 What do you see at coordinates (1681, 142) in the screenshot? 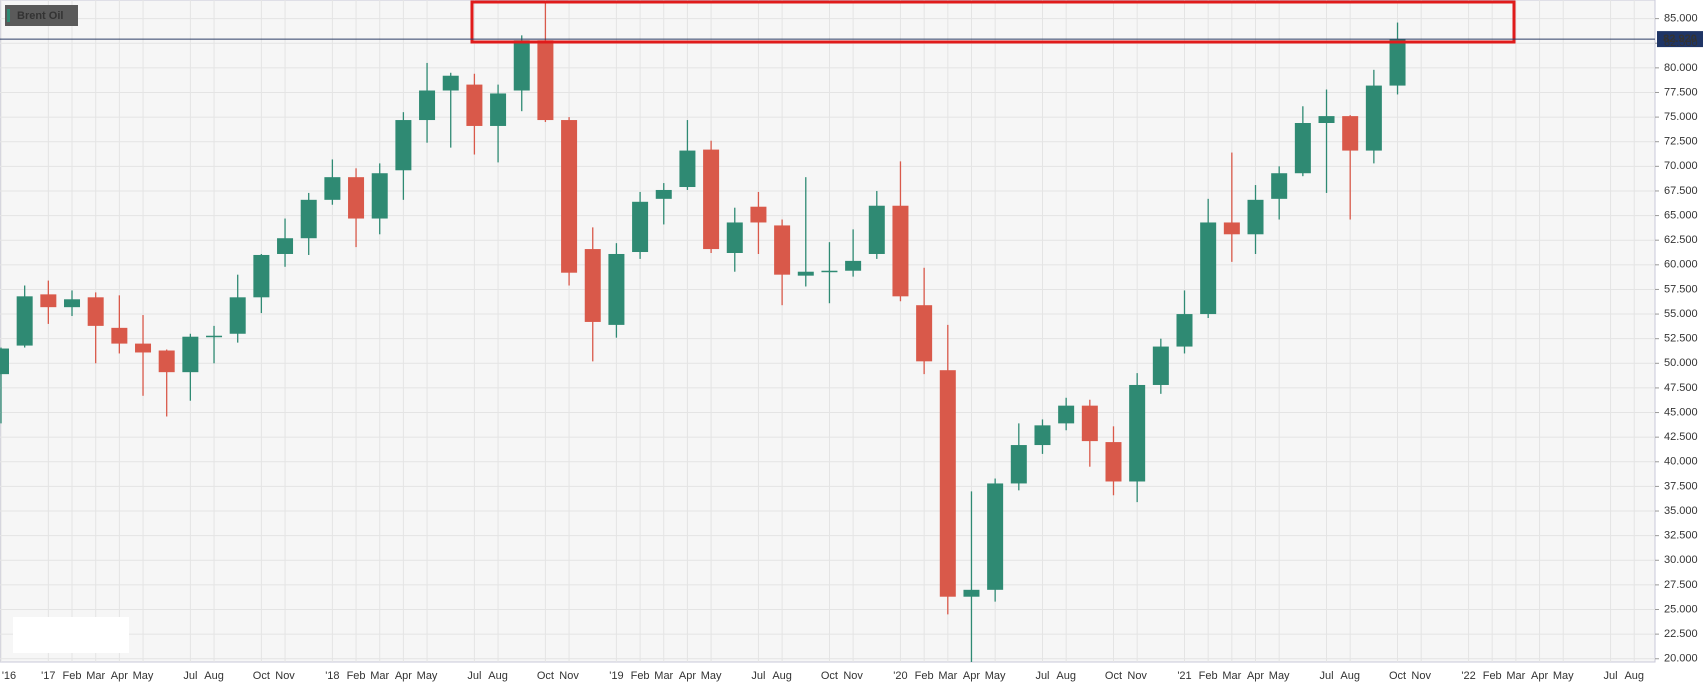
I see `y-tick-label: 72.500` at bounding box center [1681, 142].